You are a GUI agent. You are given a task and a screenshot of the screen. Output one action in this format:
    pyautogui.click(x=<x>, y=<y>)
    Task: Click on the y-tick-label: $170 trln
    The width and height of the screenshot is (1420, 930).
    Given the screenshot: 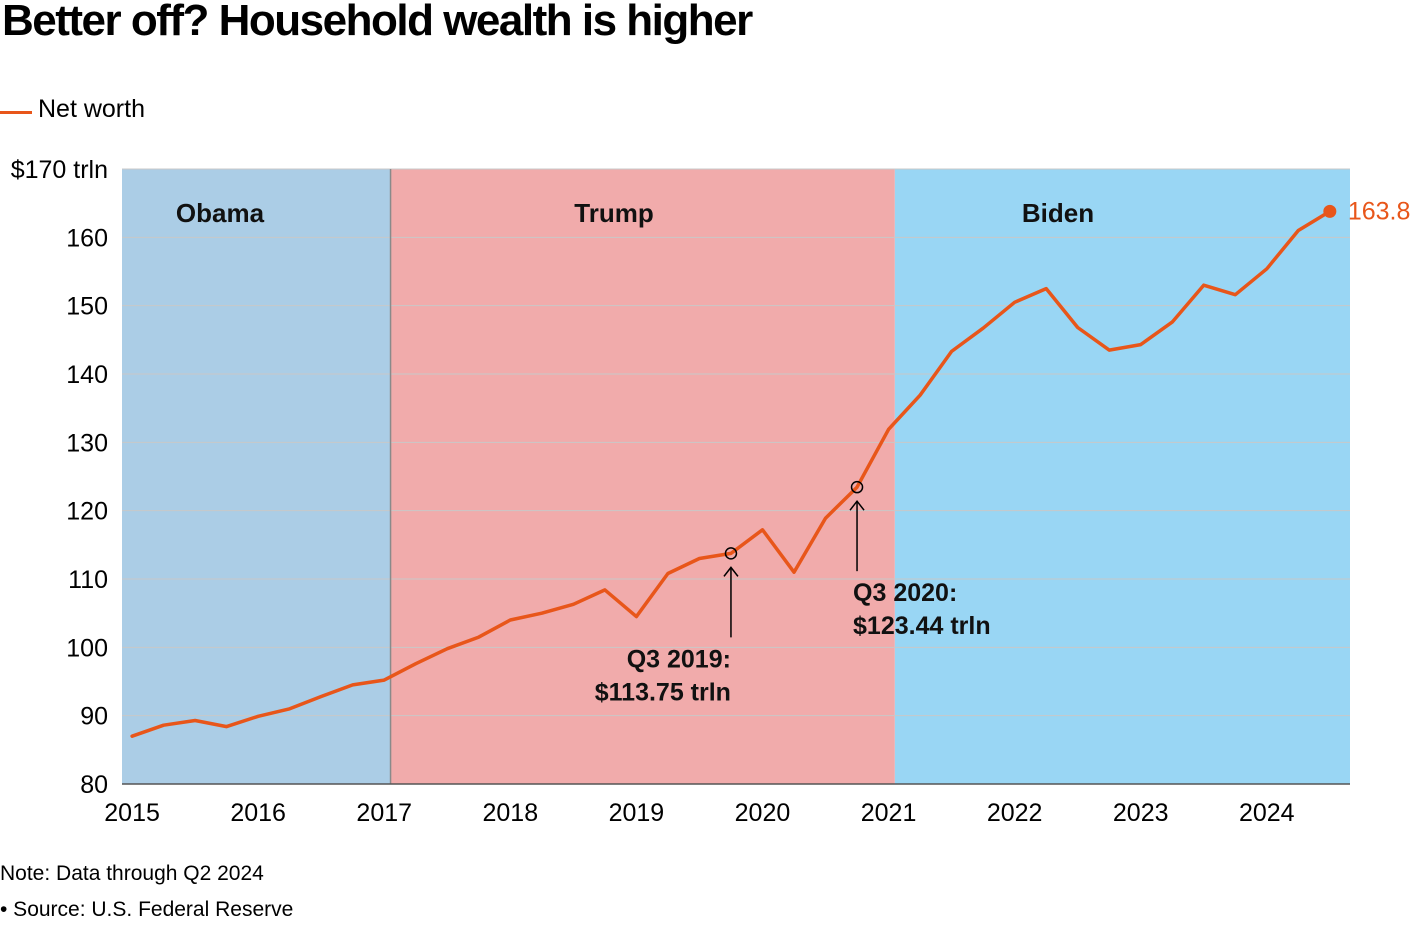 What is the action you would take?
    pyautogui.click(x=59, y=170)
    